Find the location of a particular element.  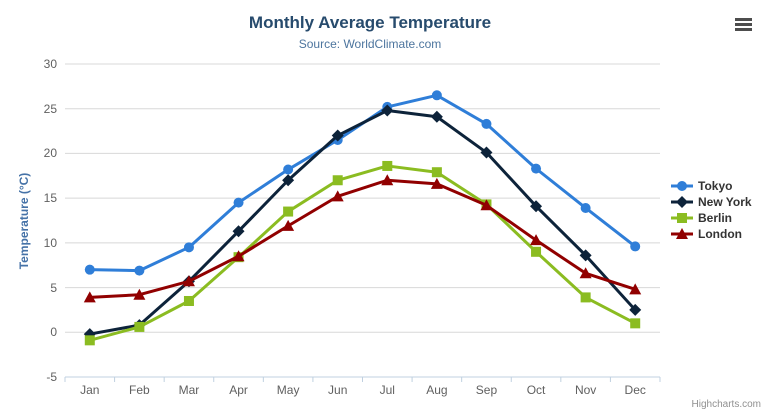

legend-item-london: London is located at coordinates (711, 234).